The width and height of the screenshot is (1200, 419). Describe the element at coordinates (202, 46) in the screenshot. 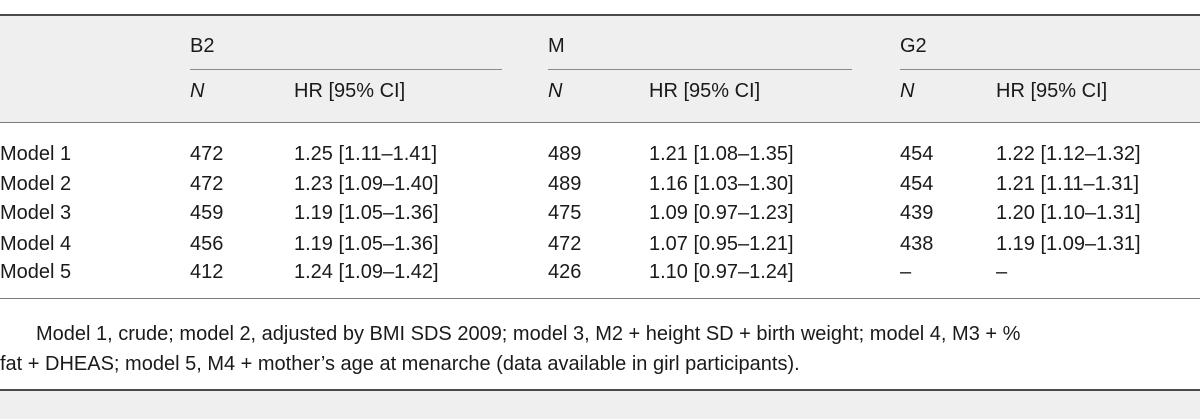

I see `group-header-b2: B2` at that location.